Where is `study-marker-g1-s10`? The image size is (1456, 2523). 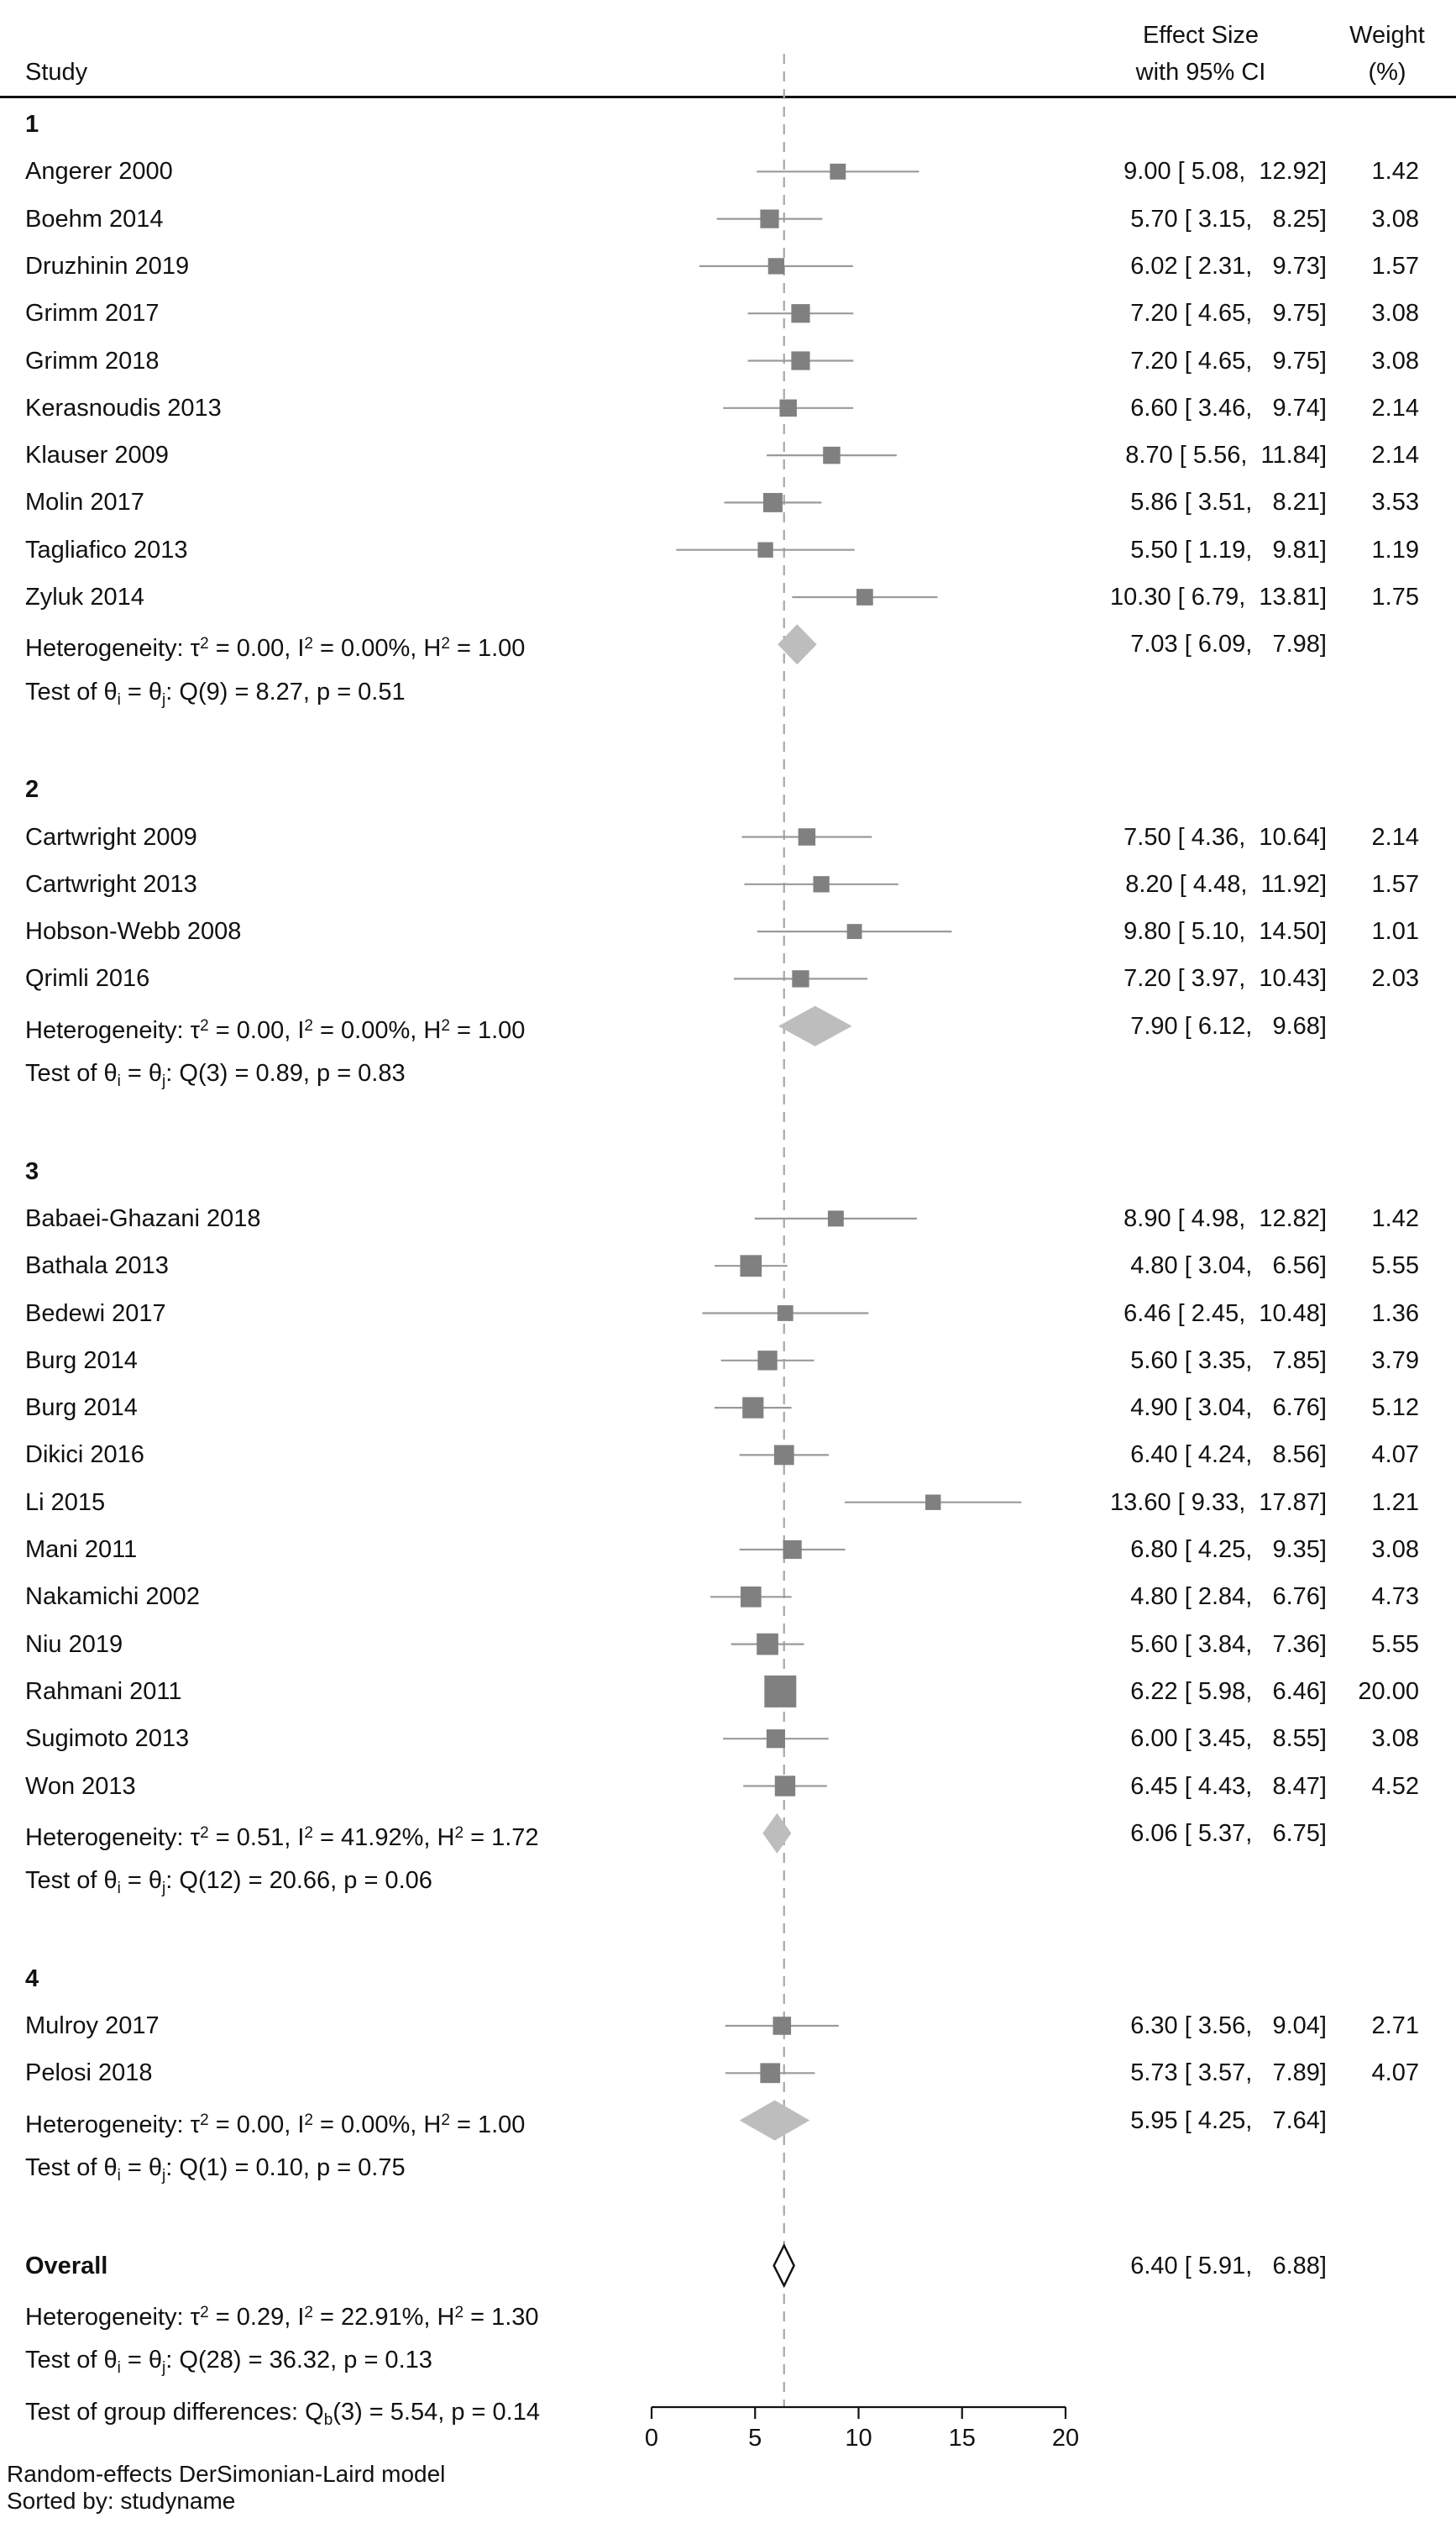 study-marker-g1-s10 is located at coordinates (864, 597).